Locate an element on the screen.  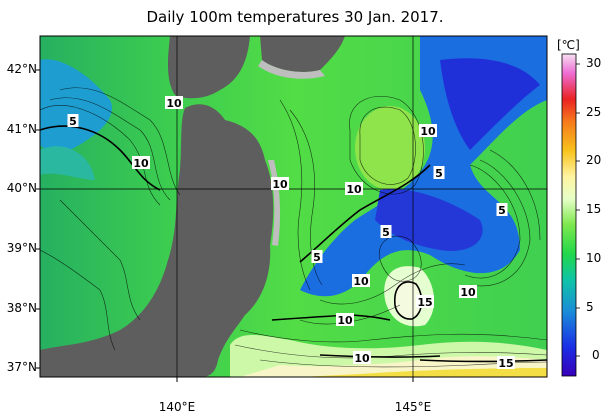
colorbar-ticks is located at coordinates (578, 210).